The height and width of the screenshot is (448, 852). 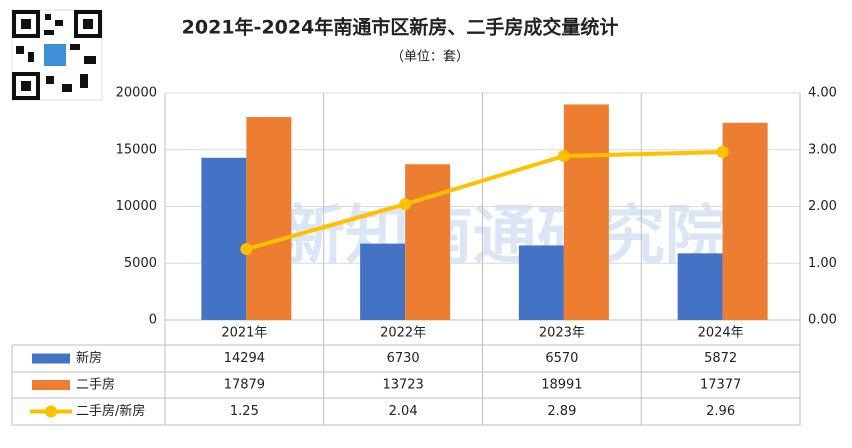 I want to click on table-value: 14294, so click(x=244, y=358).